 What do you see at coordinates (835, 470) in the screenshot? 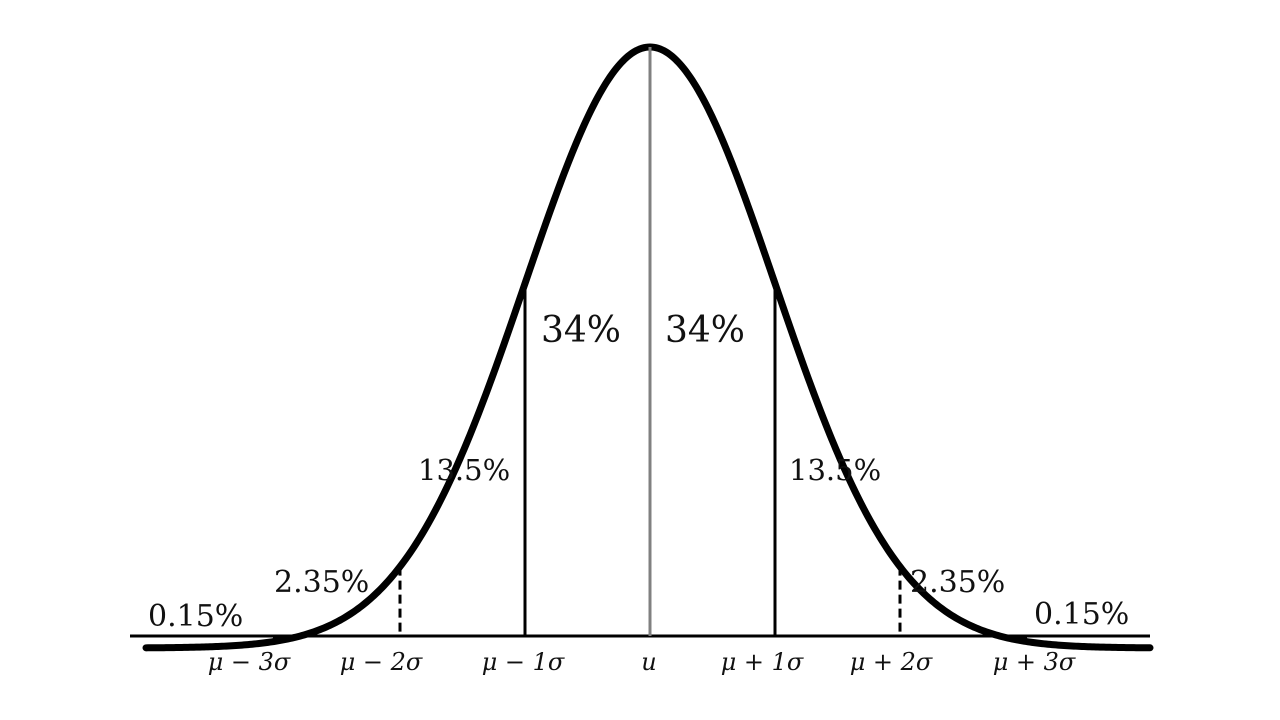
I see `region-label-right-2sigma: 13.5%` at bounding box center [835, 470].